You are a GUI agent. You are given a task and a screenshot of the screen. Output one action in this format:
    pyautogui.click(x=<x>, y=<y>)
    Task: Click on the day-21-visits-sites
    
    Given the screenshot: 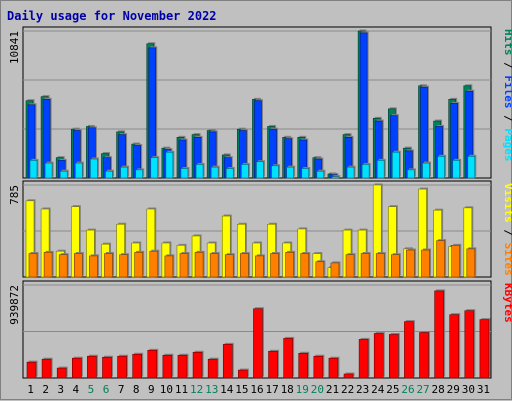 What is the action you would take?
    pyautogui.click(x=334, y=269)
    